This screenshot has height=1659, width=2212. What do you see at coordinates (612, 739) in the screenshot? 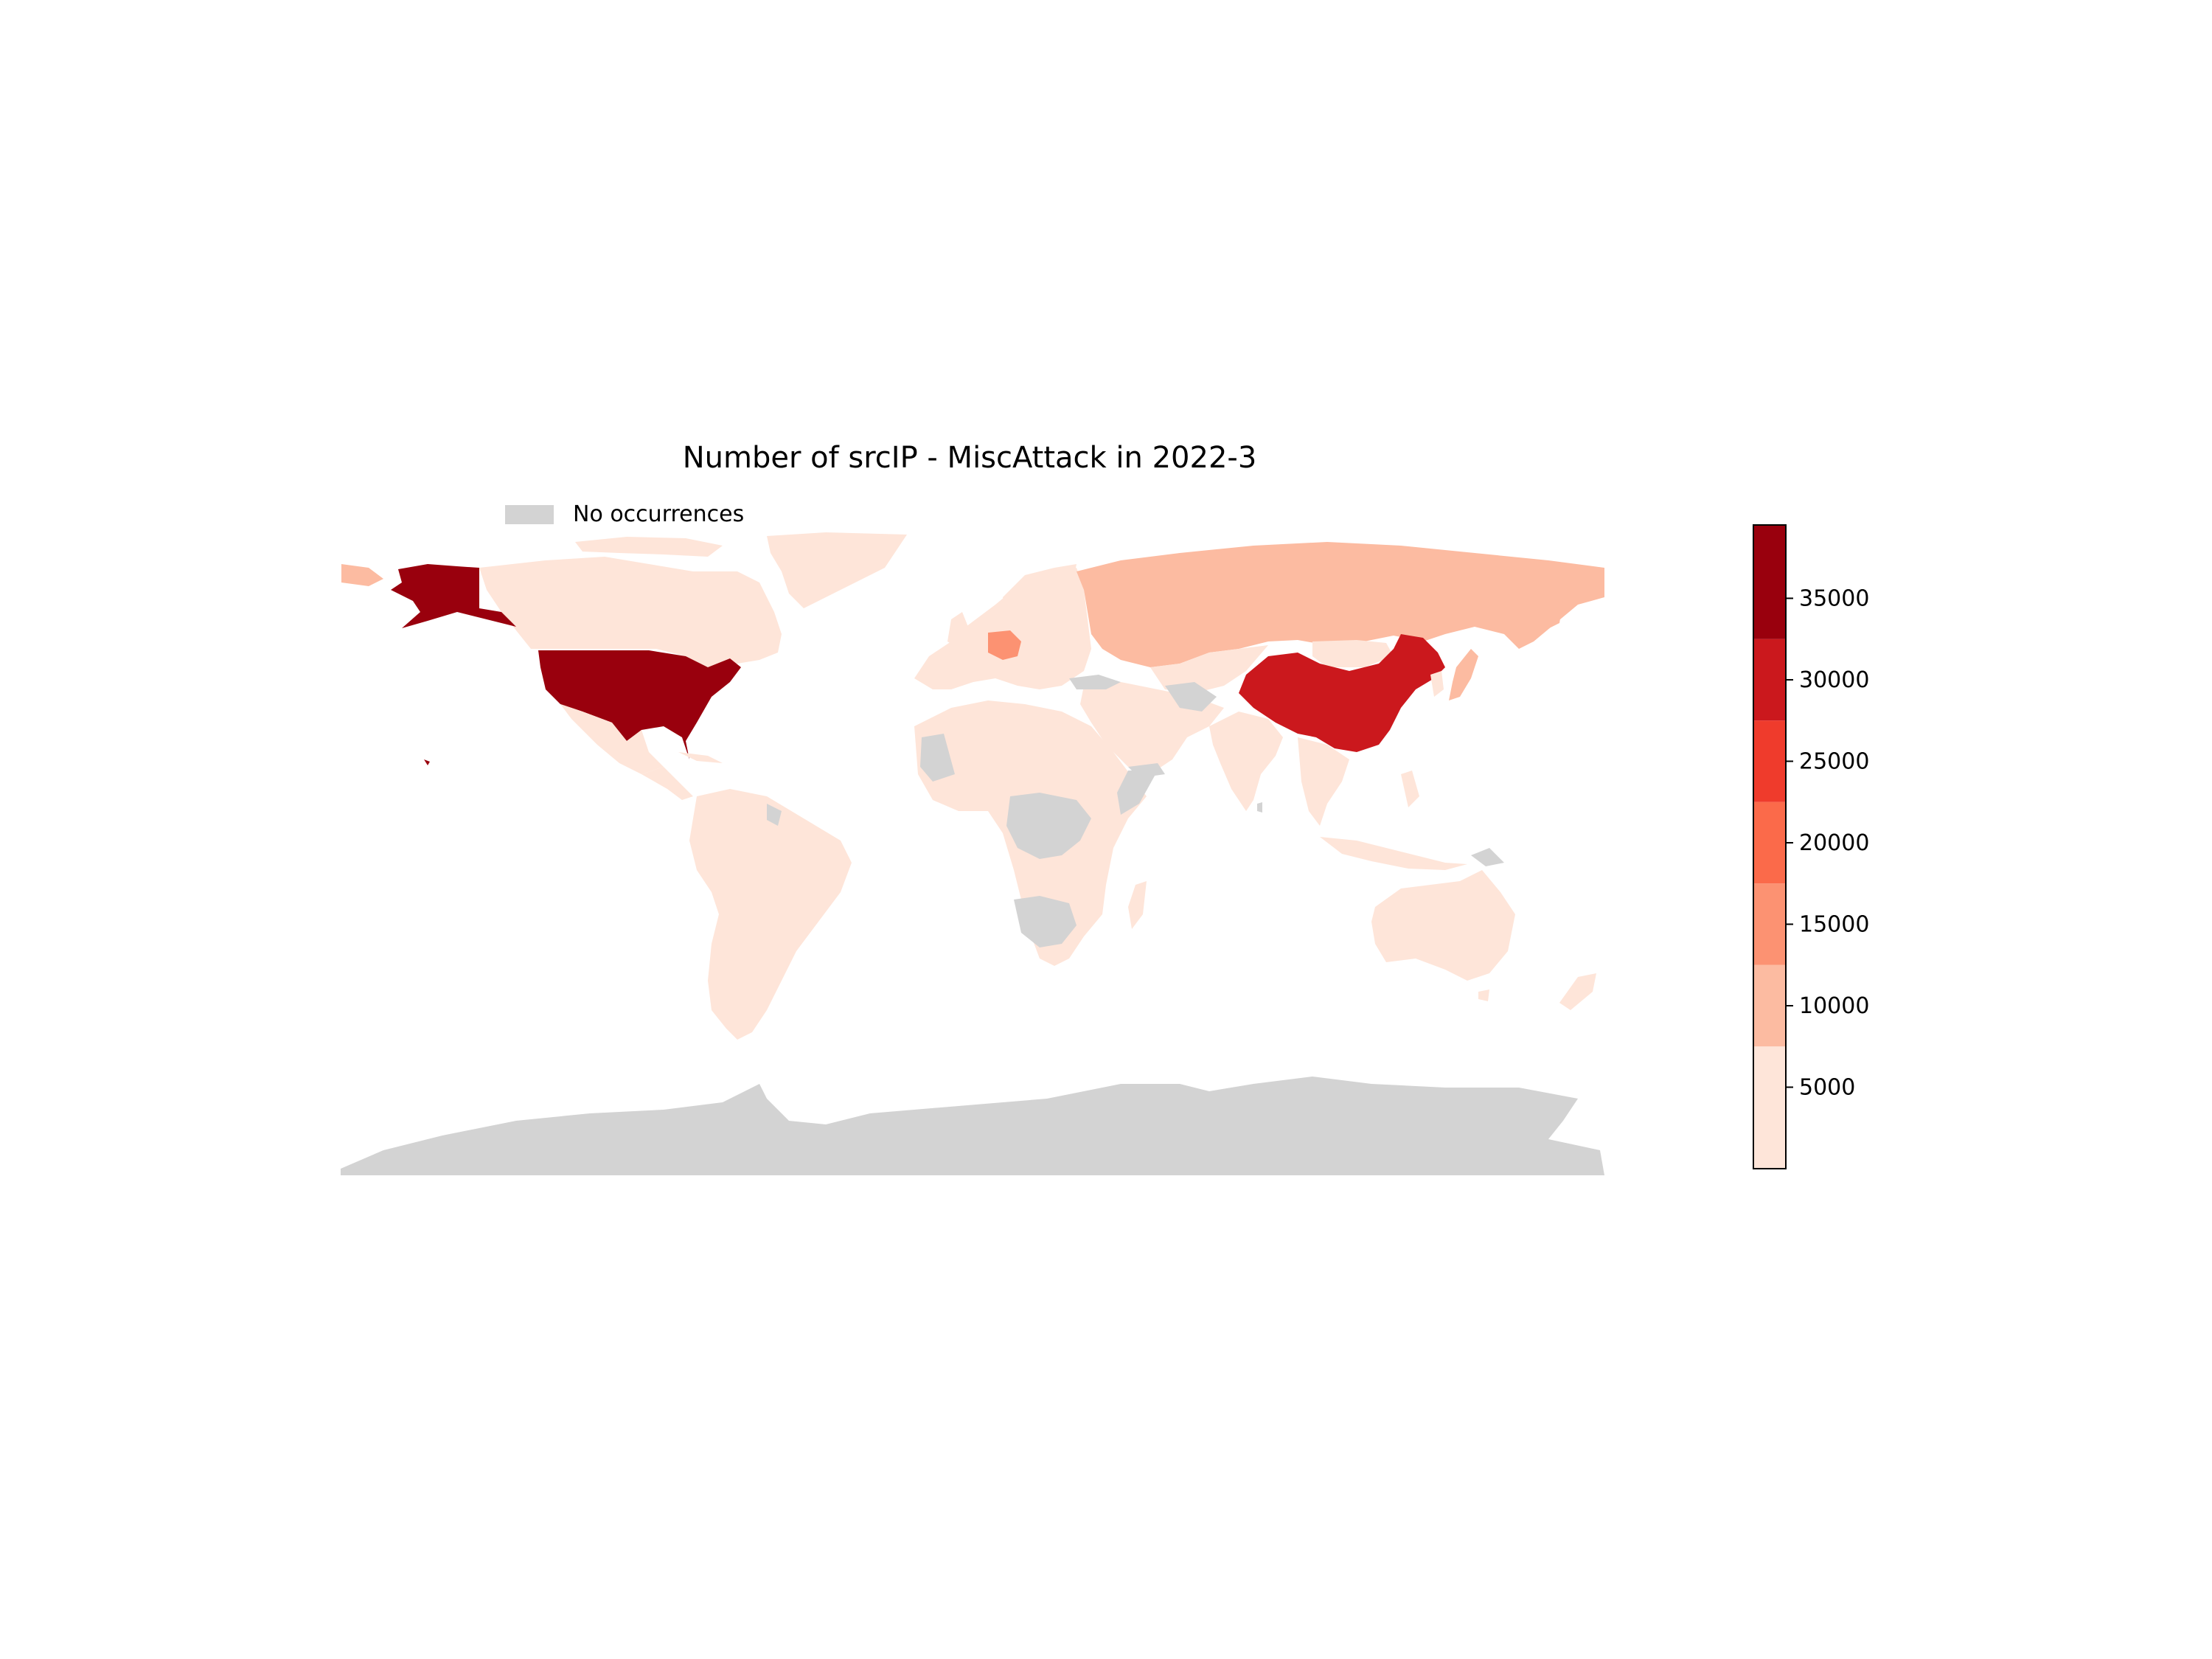
I see `country-mexico` at bounding box center [612, 739].